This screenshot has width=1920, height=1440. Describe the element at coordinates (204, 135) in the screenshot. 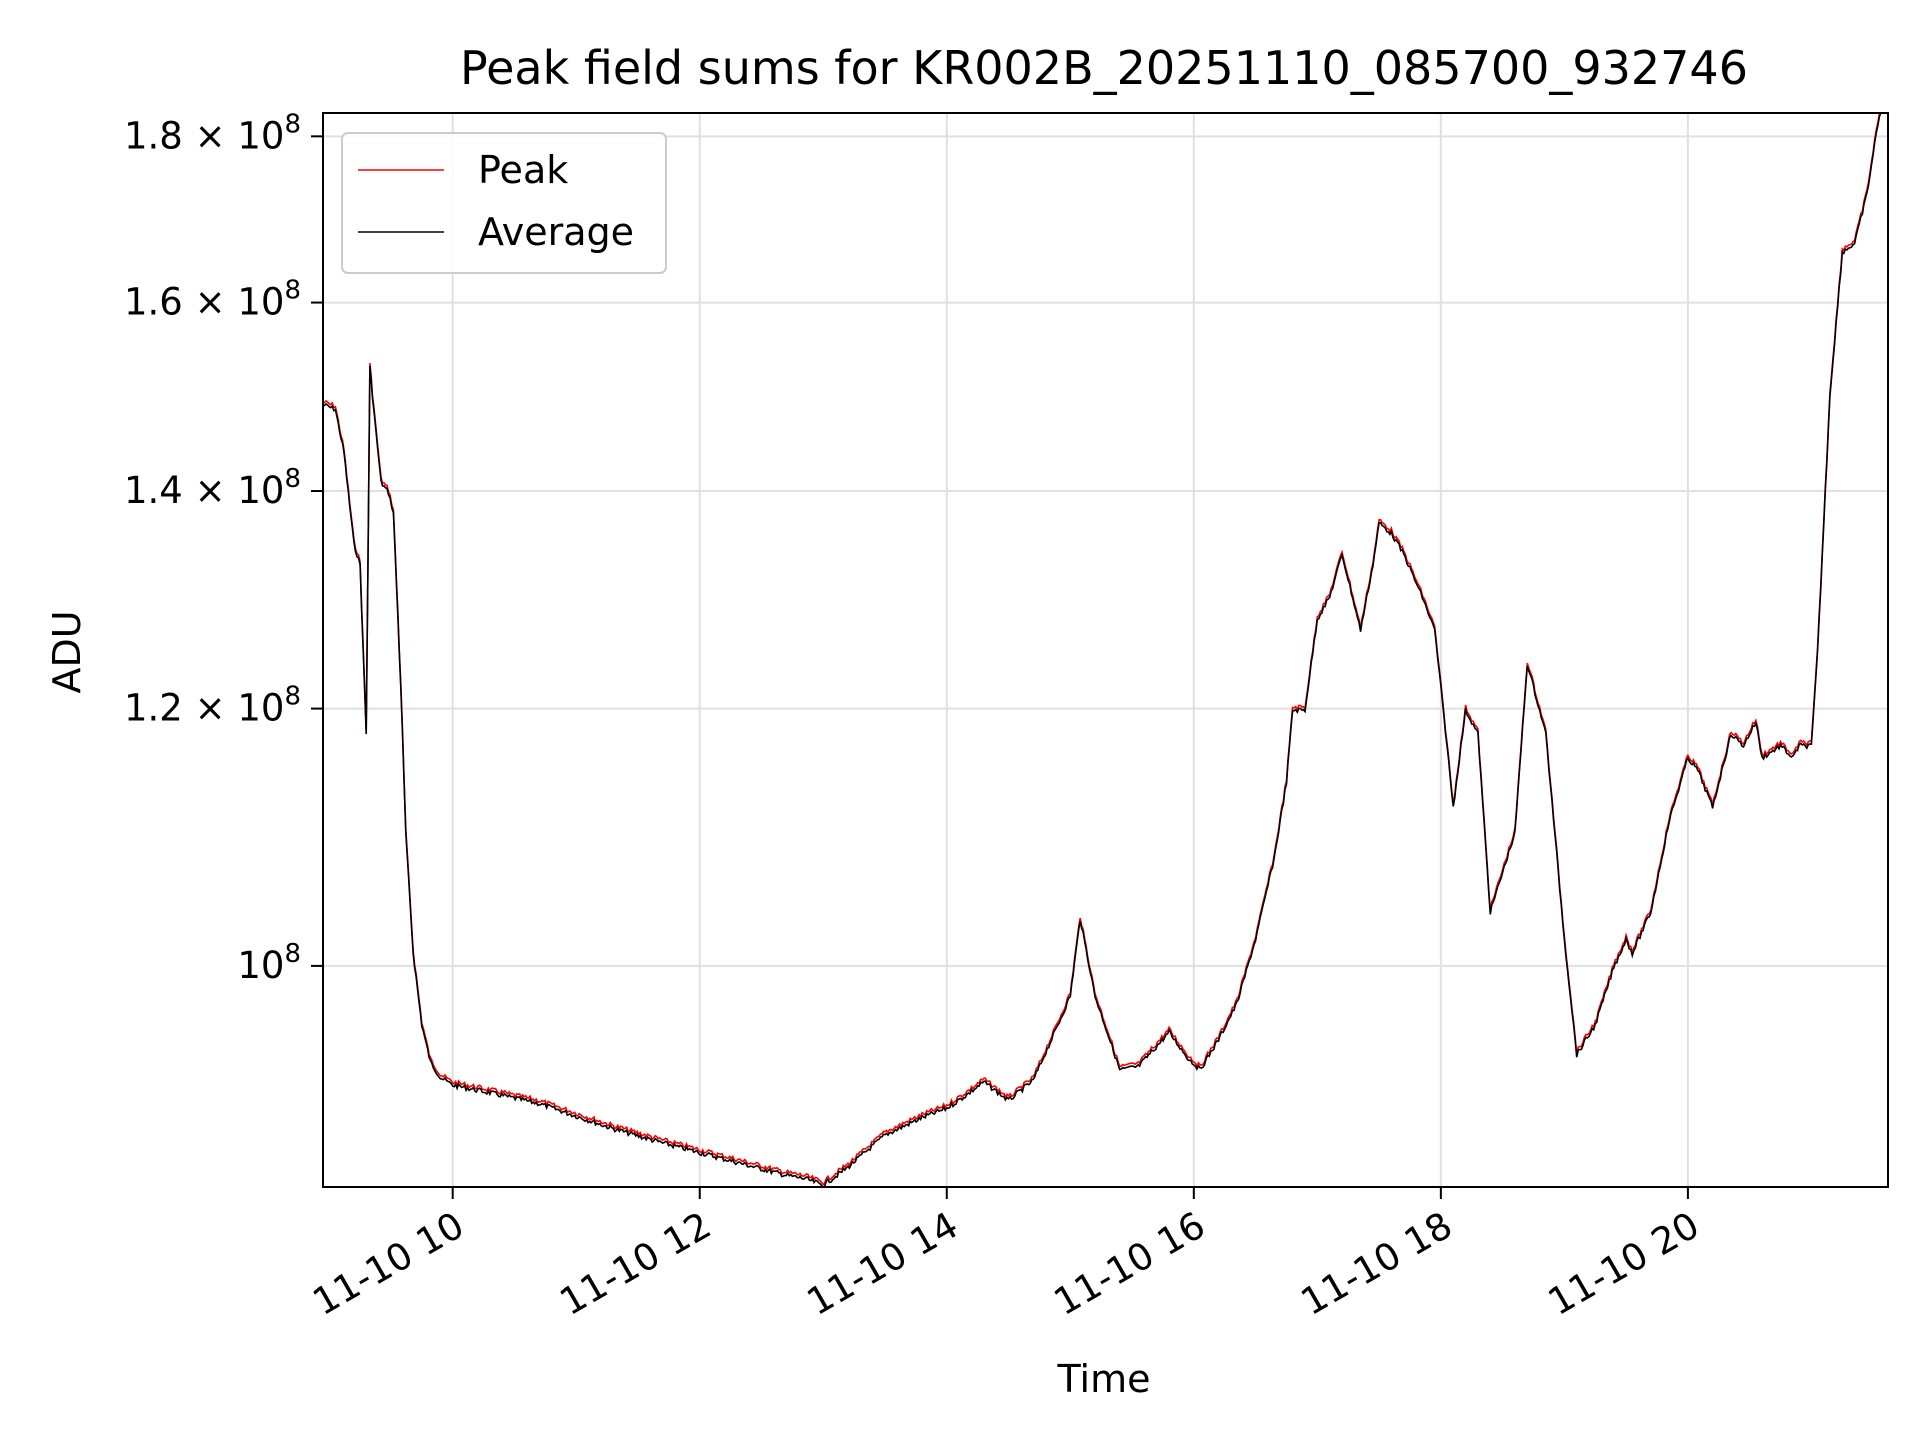

I see `y-tick-mantissa: 1.8 × 10` at that location.